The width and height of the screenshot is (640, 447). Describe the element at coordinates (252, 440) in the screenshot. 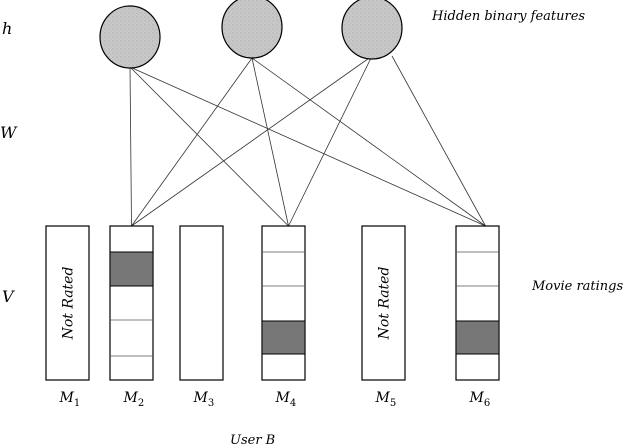

I see `user-annotation: User B` at that location.